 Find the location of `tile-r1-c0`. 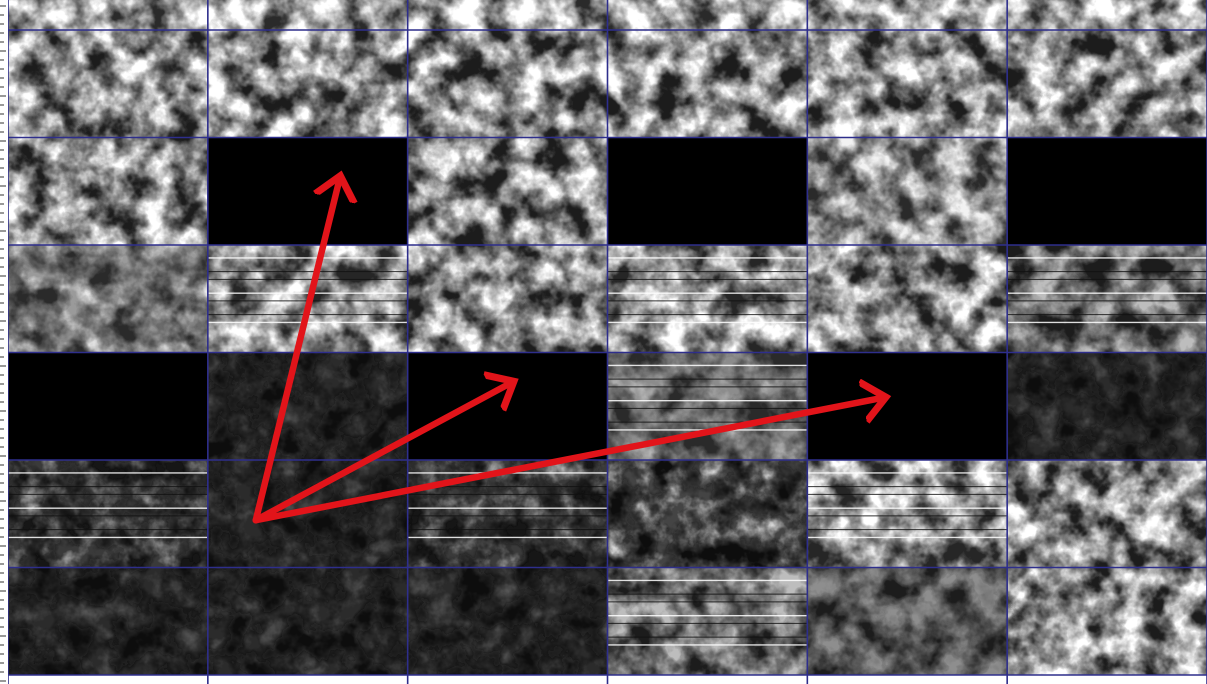

tile-r1-c0 is located at coordinates (108, 191).